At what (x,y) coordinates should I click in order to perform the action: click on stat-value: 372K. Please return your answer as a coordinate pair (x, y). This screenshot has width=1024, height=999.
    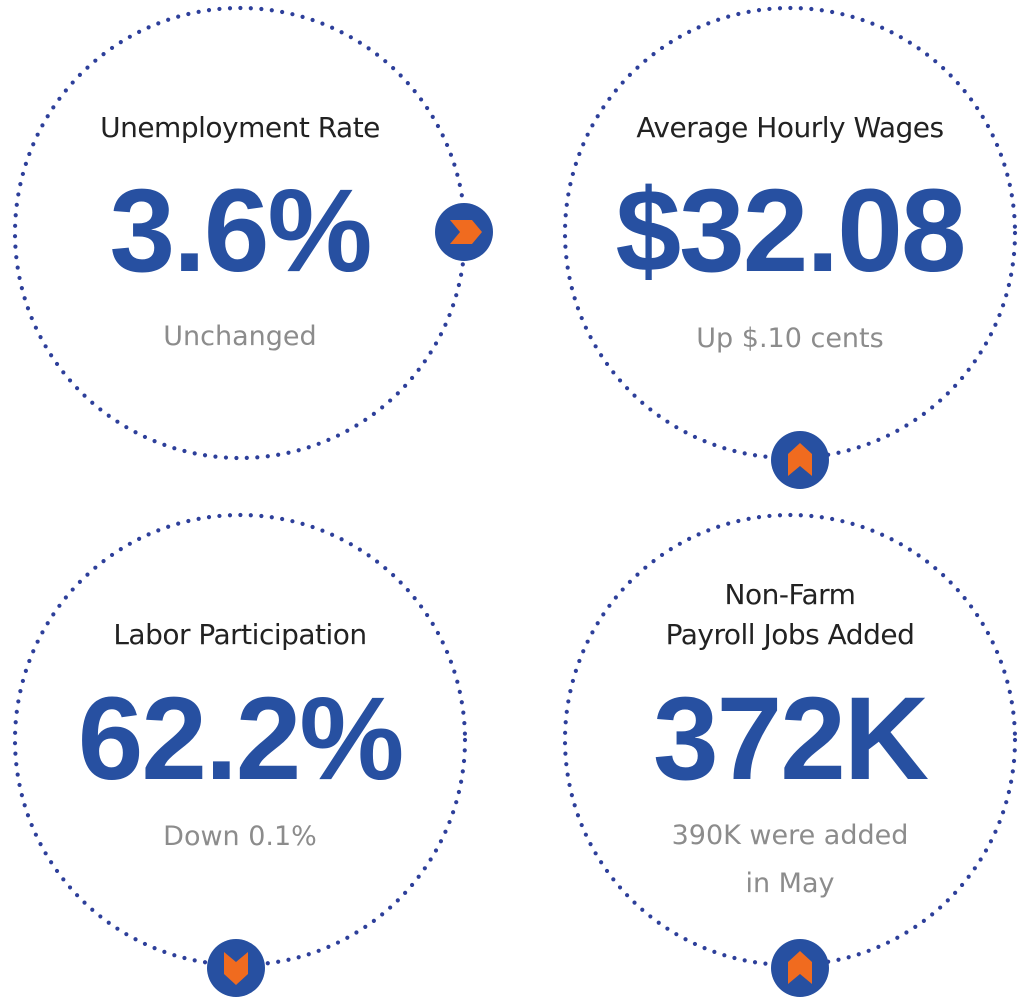
    Looking at the image, I should click on (790, 739).